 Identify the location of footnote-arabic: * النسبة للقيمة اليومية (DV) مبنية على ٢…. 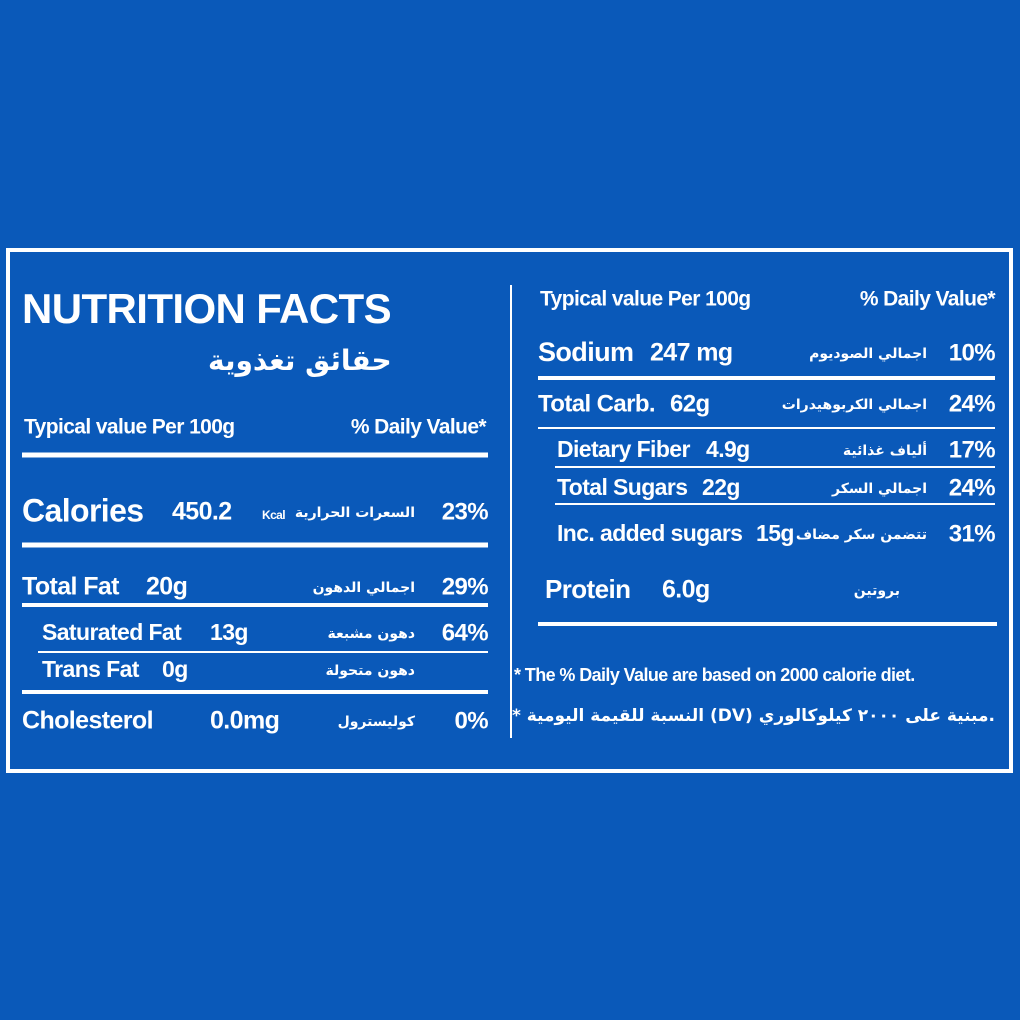
(753, 716).